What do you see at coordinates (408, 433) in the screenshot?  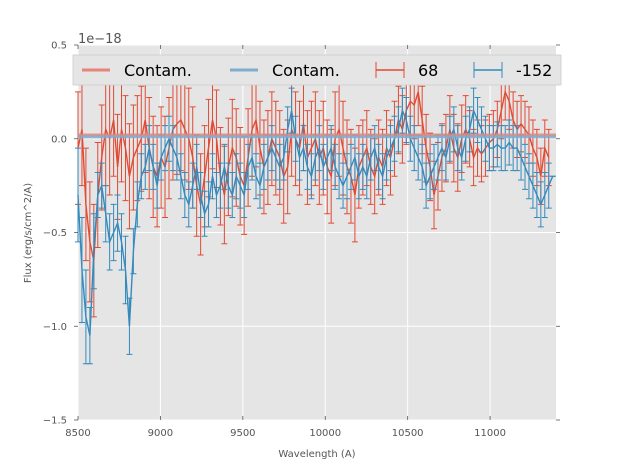 I see `x-tick-label: 10500` at bounding box center [408, 433].